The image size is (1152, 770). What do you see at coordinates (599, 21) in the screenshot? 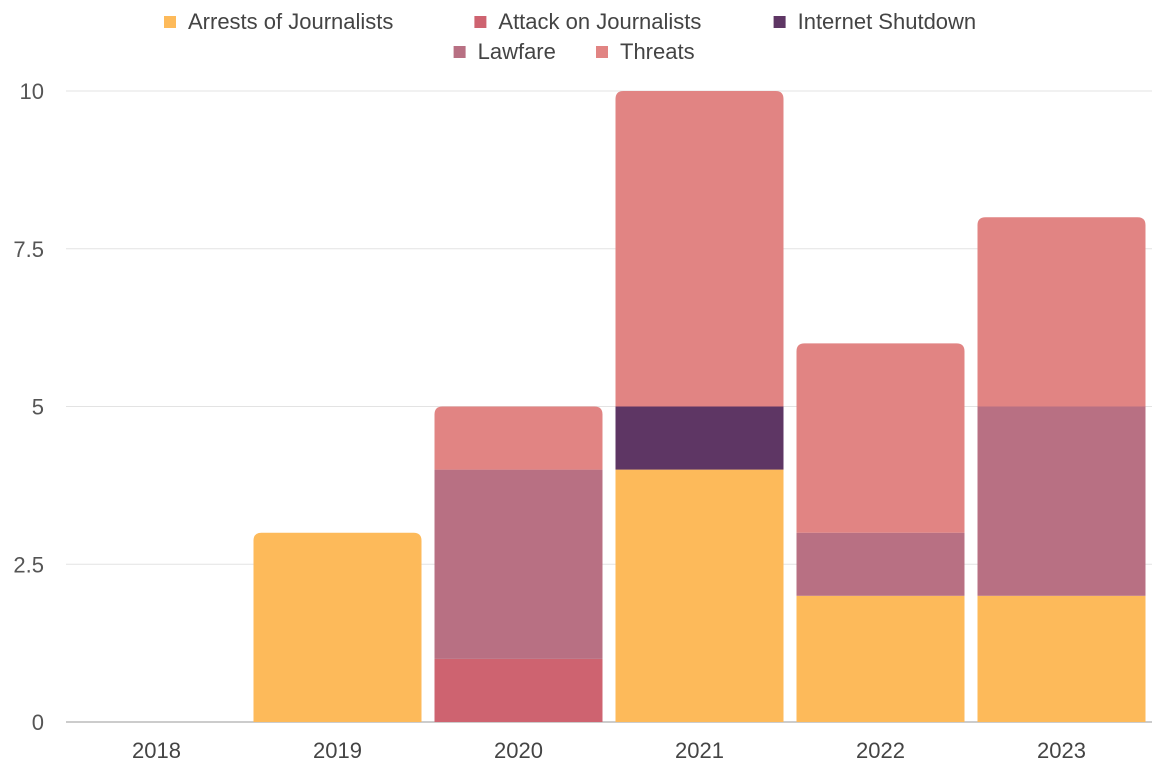
I see `legend-label: Attack on Journalists` at bounding box center [599, 21].